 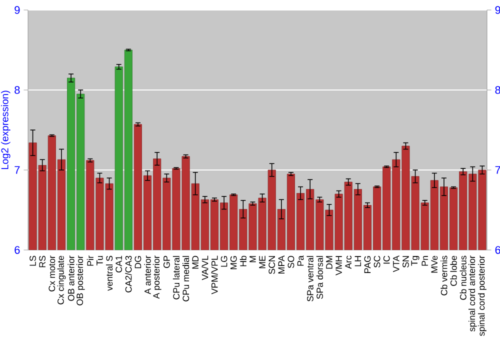 I want to click on y-tick-label: 6, so click(x=17, y=250).